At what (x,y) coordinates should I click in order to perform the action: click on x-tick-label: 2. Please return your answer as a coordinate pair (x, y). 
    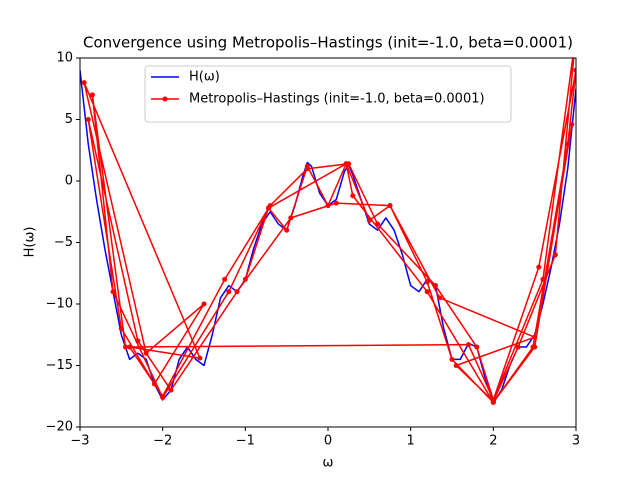
    Looking at the image, I should click on (493, 441).